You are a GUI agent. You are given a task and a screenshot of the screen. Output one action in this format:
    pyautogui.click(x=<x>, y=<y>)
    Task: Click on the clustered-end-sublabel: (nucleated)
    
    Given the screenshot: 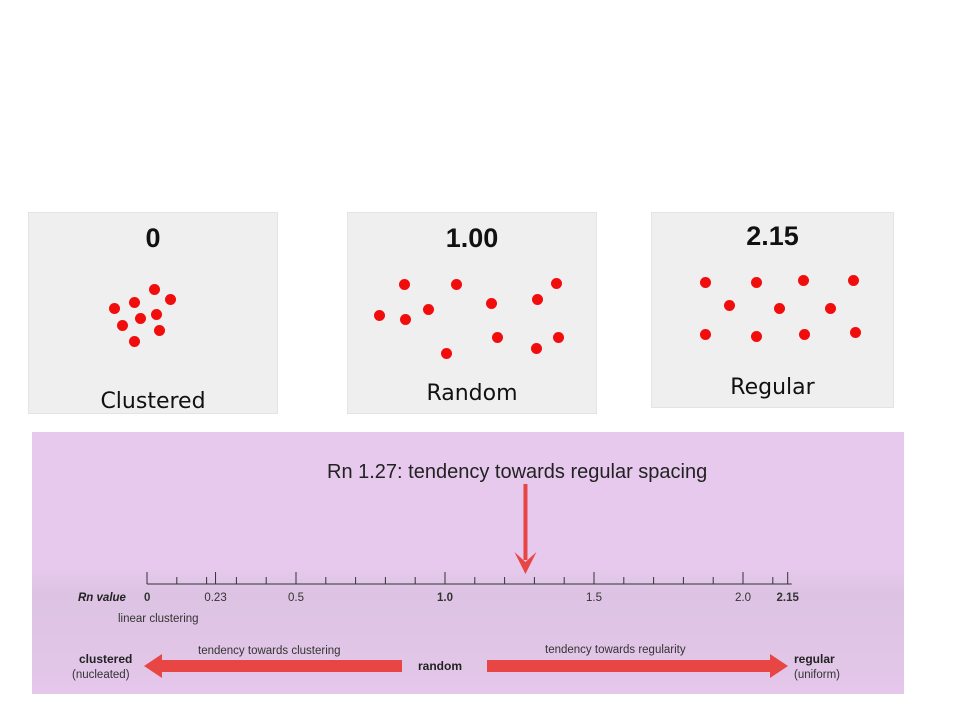 What is the action you would take?
    pyautogui.click(x=101, y=675)
    